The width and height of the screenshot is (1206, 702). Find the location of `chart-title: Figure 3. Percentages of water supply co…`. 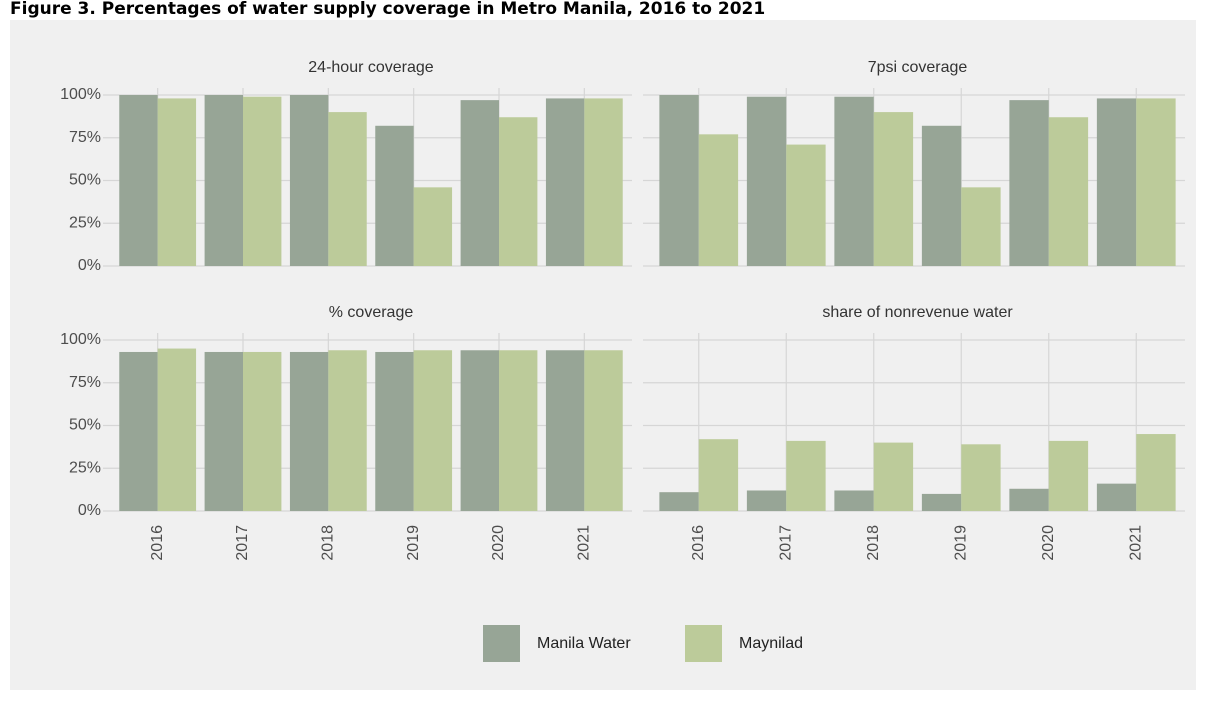

chart-title: Figure 3. Percentages of water supply co… is located at coordinates (387, 9).